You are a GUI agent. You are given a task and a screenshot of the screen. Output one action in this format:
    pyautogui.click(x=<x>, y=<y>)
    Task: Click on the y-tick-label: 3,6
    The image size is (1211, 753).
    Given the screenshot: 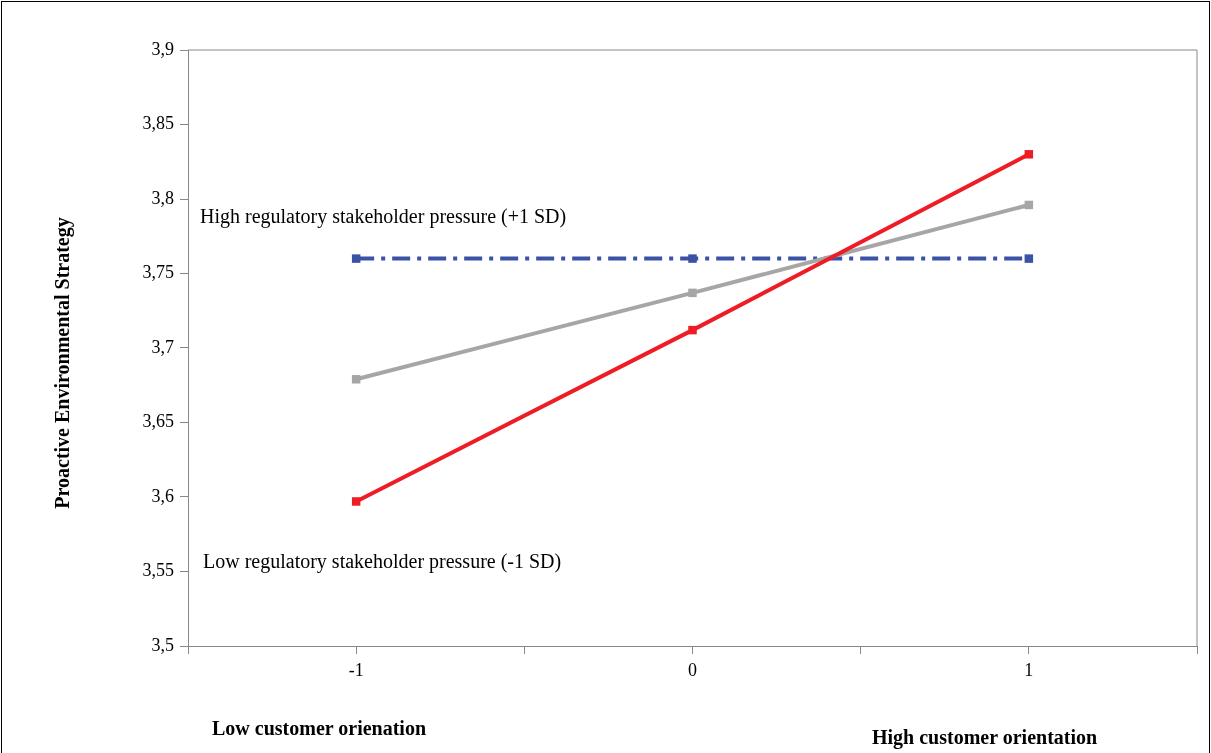 What is the action you would take?
    pyautogui.click(x=162, y=495)
    